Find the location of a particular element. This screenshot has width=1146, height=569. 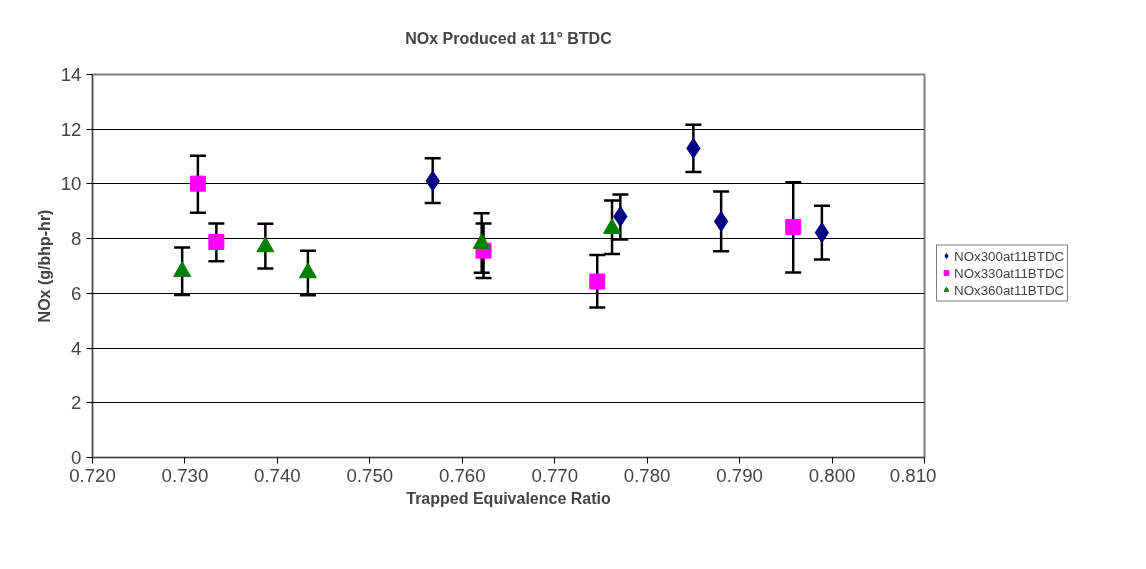

x-tick-label: 0.730 is located at coordinates (185, 475).